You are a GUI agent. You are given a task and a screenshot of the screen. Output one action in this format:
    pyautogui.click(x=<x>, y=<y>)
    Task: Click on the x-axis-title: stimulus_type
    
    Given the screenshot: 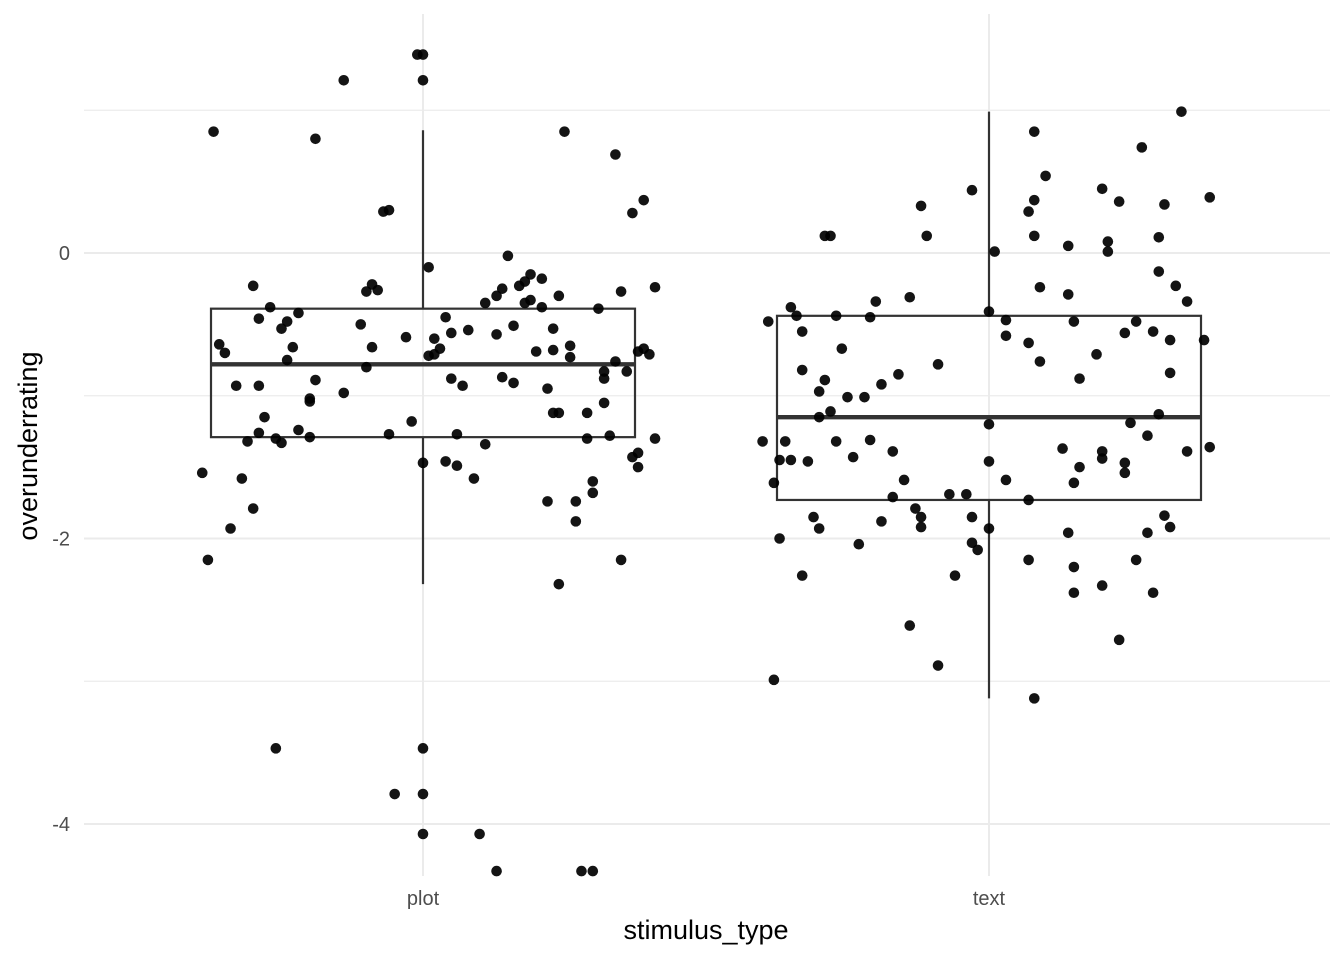 What is the action you would take?
    pyautogui.click(x=705, y=930)
    